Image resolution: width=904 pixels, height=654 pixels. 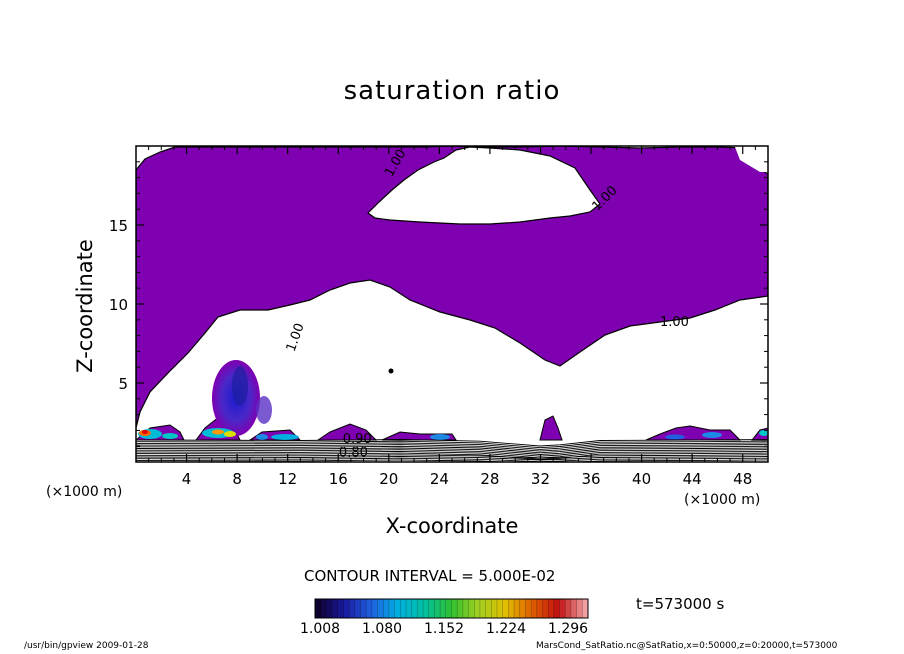 I want to click on colorbar-tick-label: 1.080, so click(x=382, y=629).